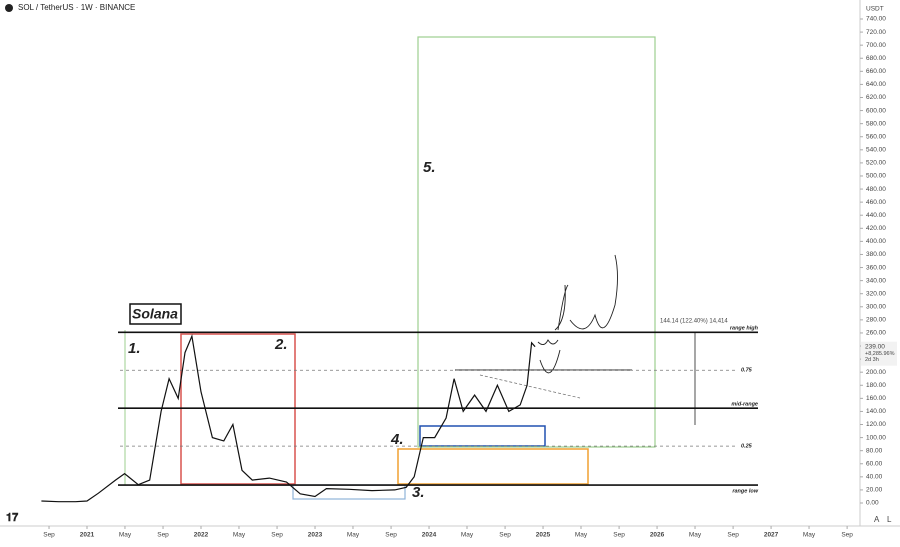  Describe the element at coordinates (876, 398) in the screenshot. I see `y-tick-label: 160.00` at that location.